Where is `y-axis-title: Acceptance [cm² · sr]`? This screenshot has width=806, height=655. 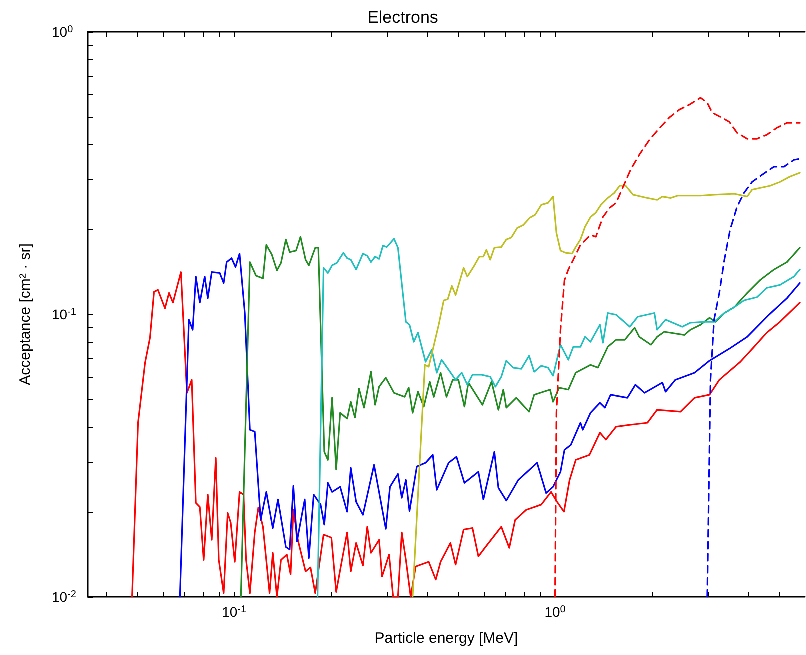
y-axis-title: Acceptance [cm² · sr] is located at coordinates (25, 315).